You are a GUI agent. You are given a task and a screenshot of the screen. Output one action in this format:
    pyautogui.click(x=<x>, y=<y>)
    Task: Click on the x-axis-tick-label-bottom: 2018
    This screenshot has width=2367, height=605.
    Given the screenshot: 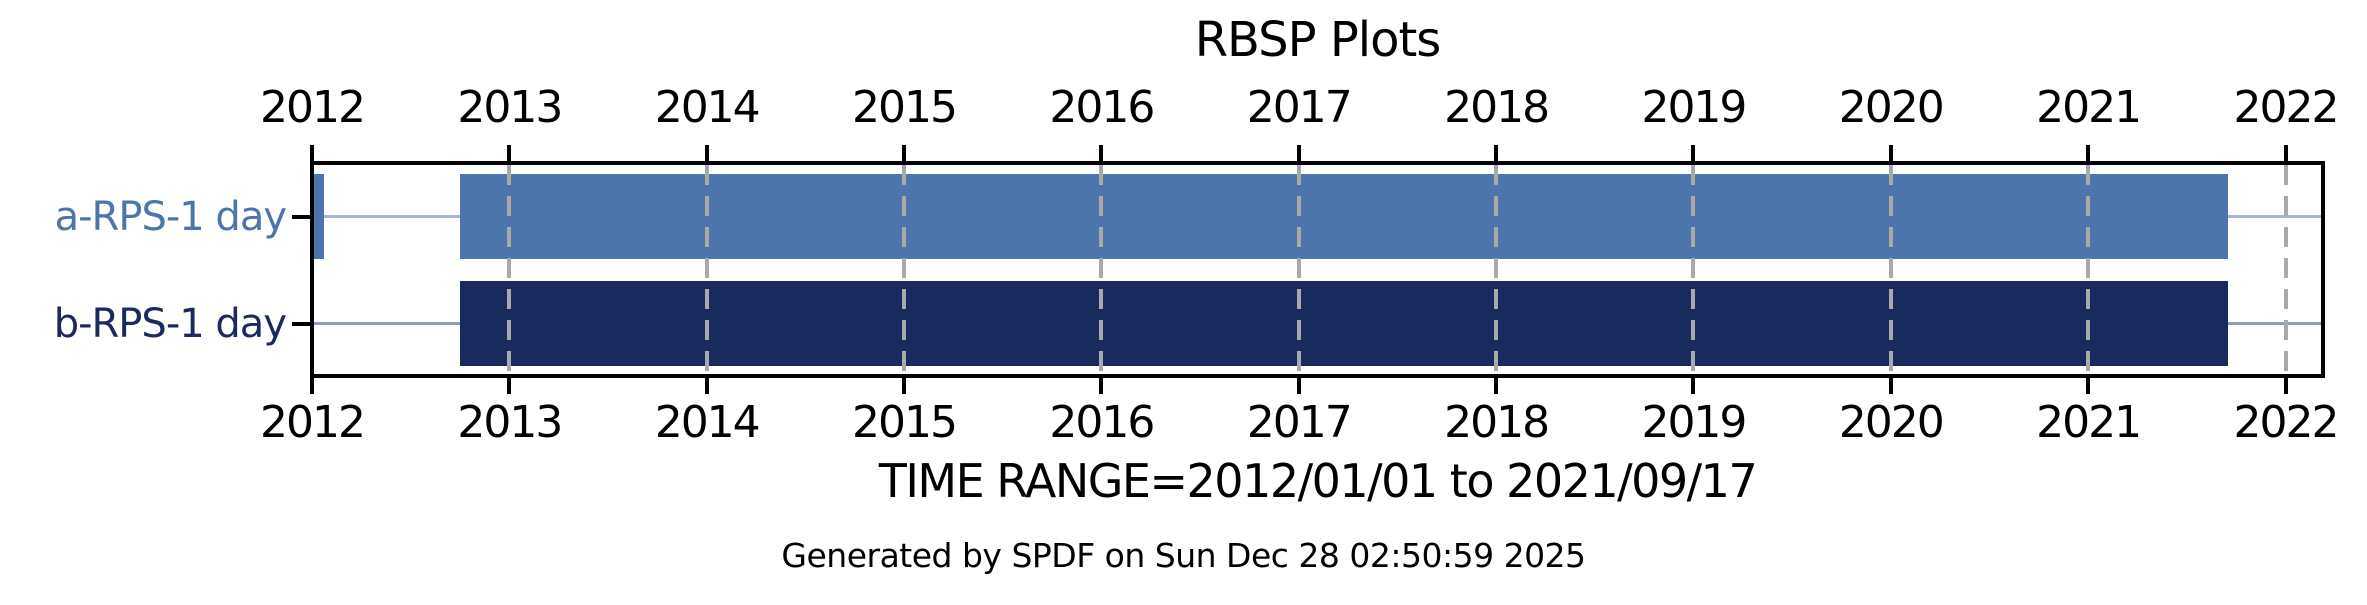 What is the action you would take?
    pyautogui.click(x=1497, y=422)
    